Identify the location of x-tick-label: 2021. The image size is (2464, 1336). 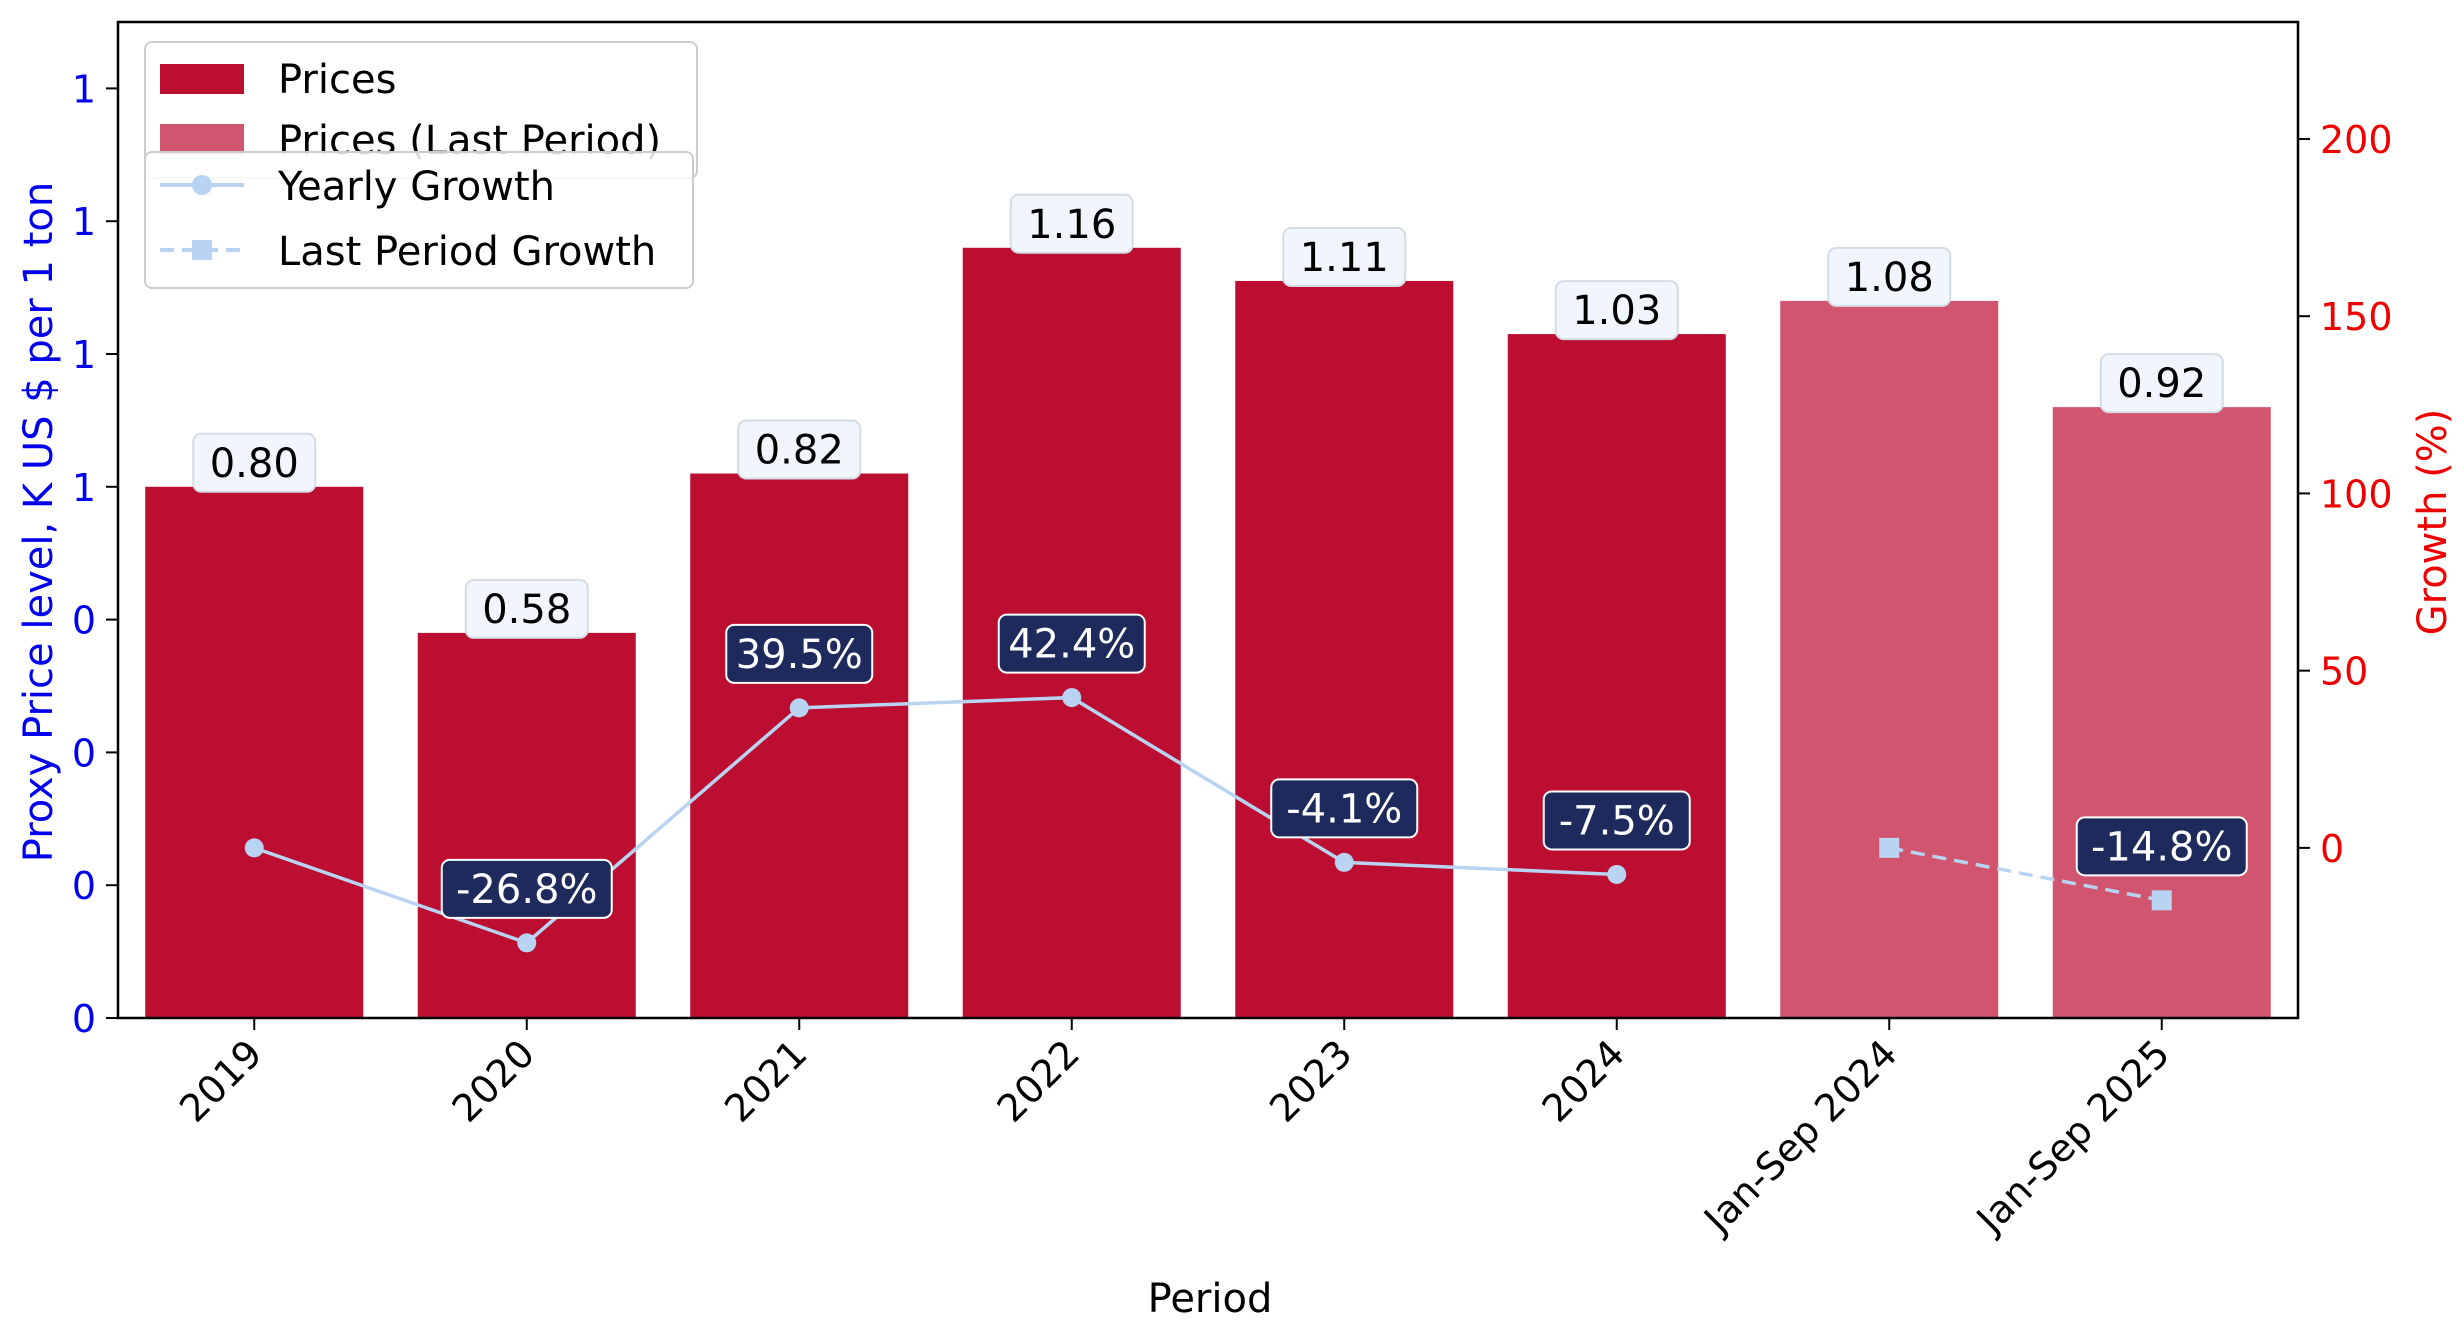
(766, 1081).